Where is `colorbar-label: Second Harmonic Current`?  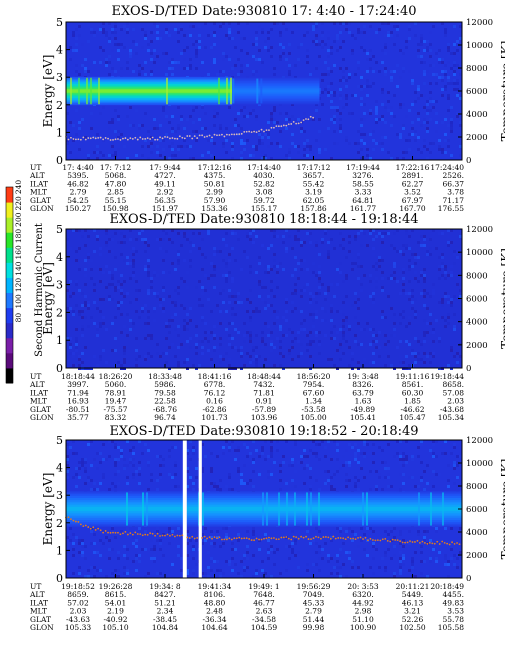 colorbar-label: Second Harmonic Current is located at coordinates (39, 290).